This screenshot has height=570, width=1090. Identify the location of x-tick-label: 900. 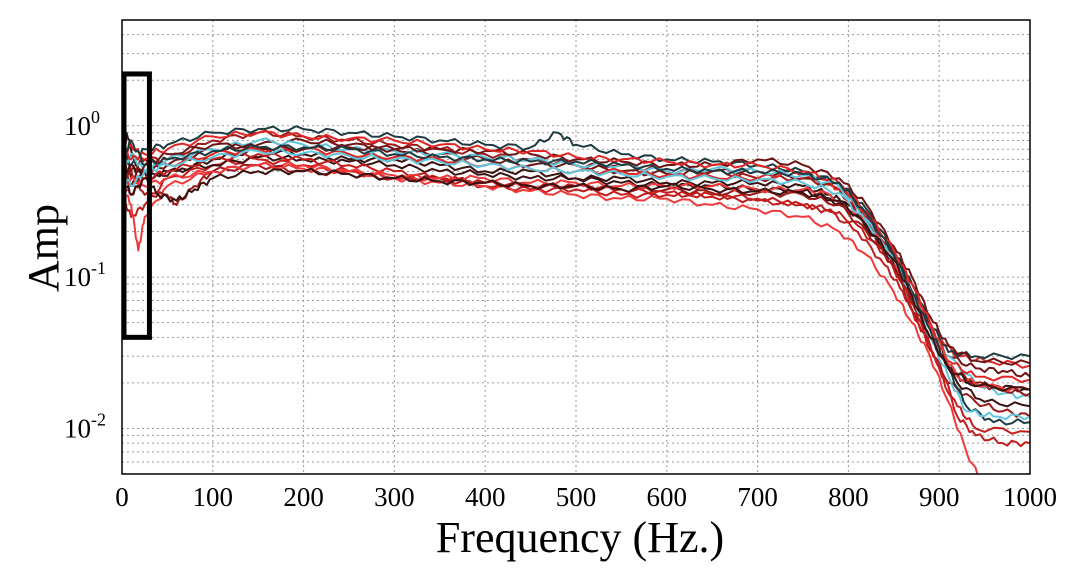
(939, 497).